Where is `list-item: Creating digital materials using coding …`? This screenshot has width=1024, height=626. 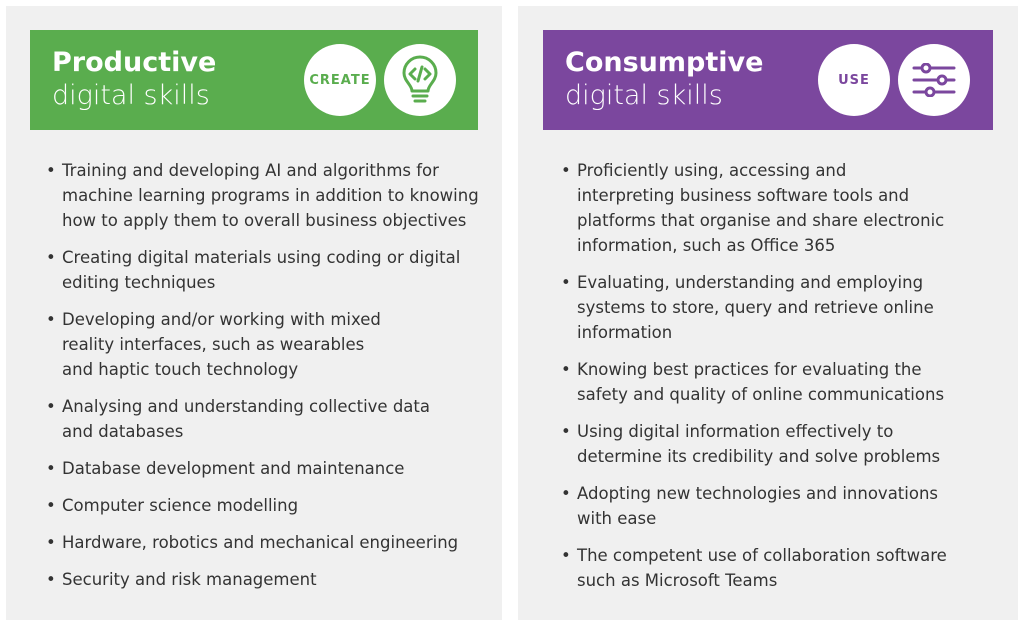 list-item: Creating digital materials using coding … is located at coordinates (274, 270).